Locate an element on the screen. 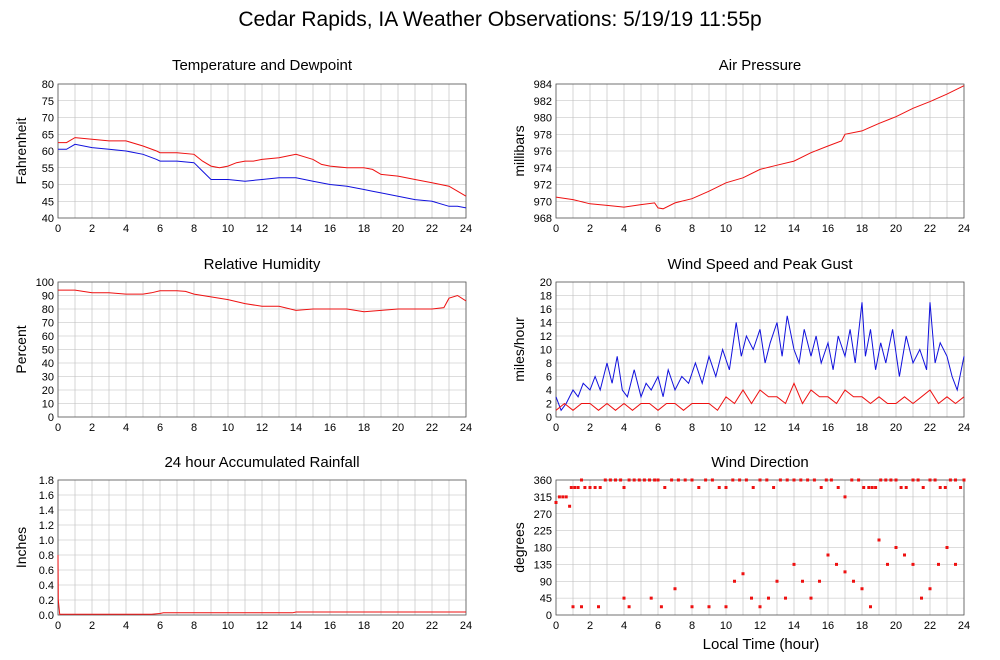  y-tick-label: 70 is located at coordinates (48, 119).